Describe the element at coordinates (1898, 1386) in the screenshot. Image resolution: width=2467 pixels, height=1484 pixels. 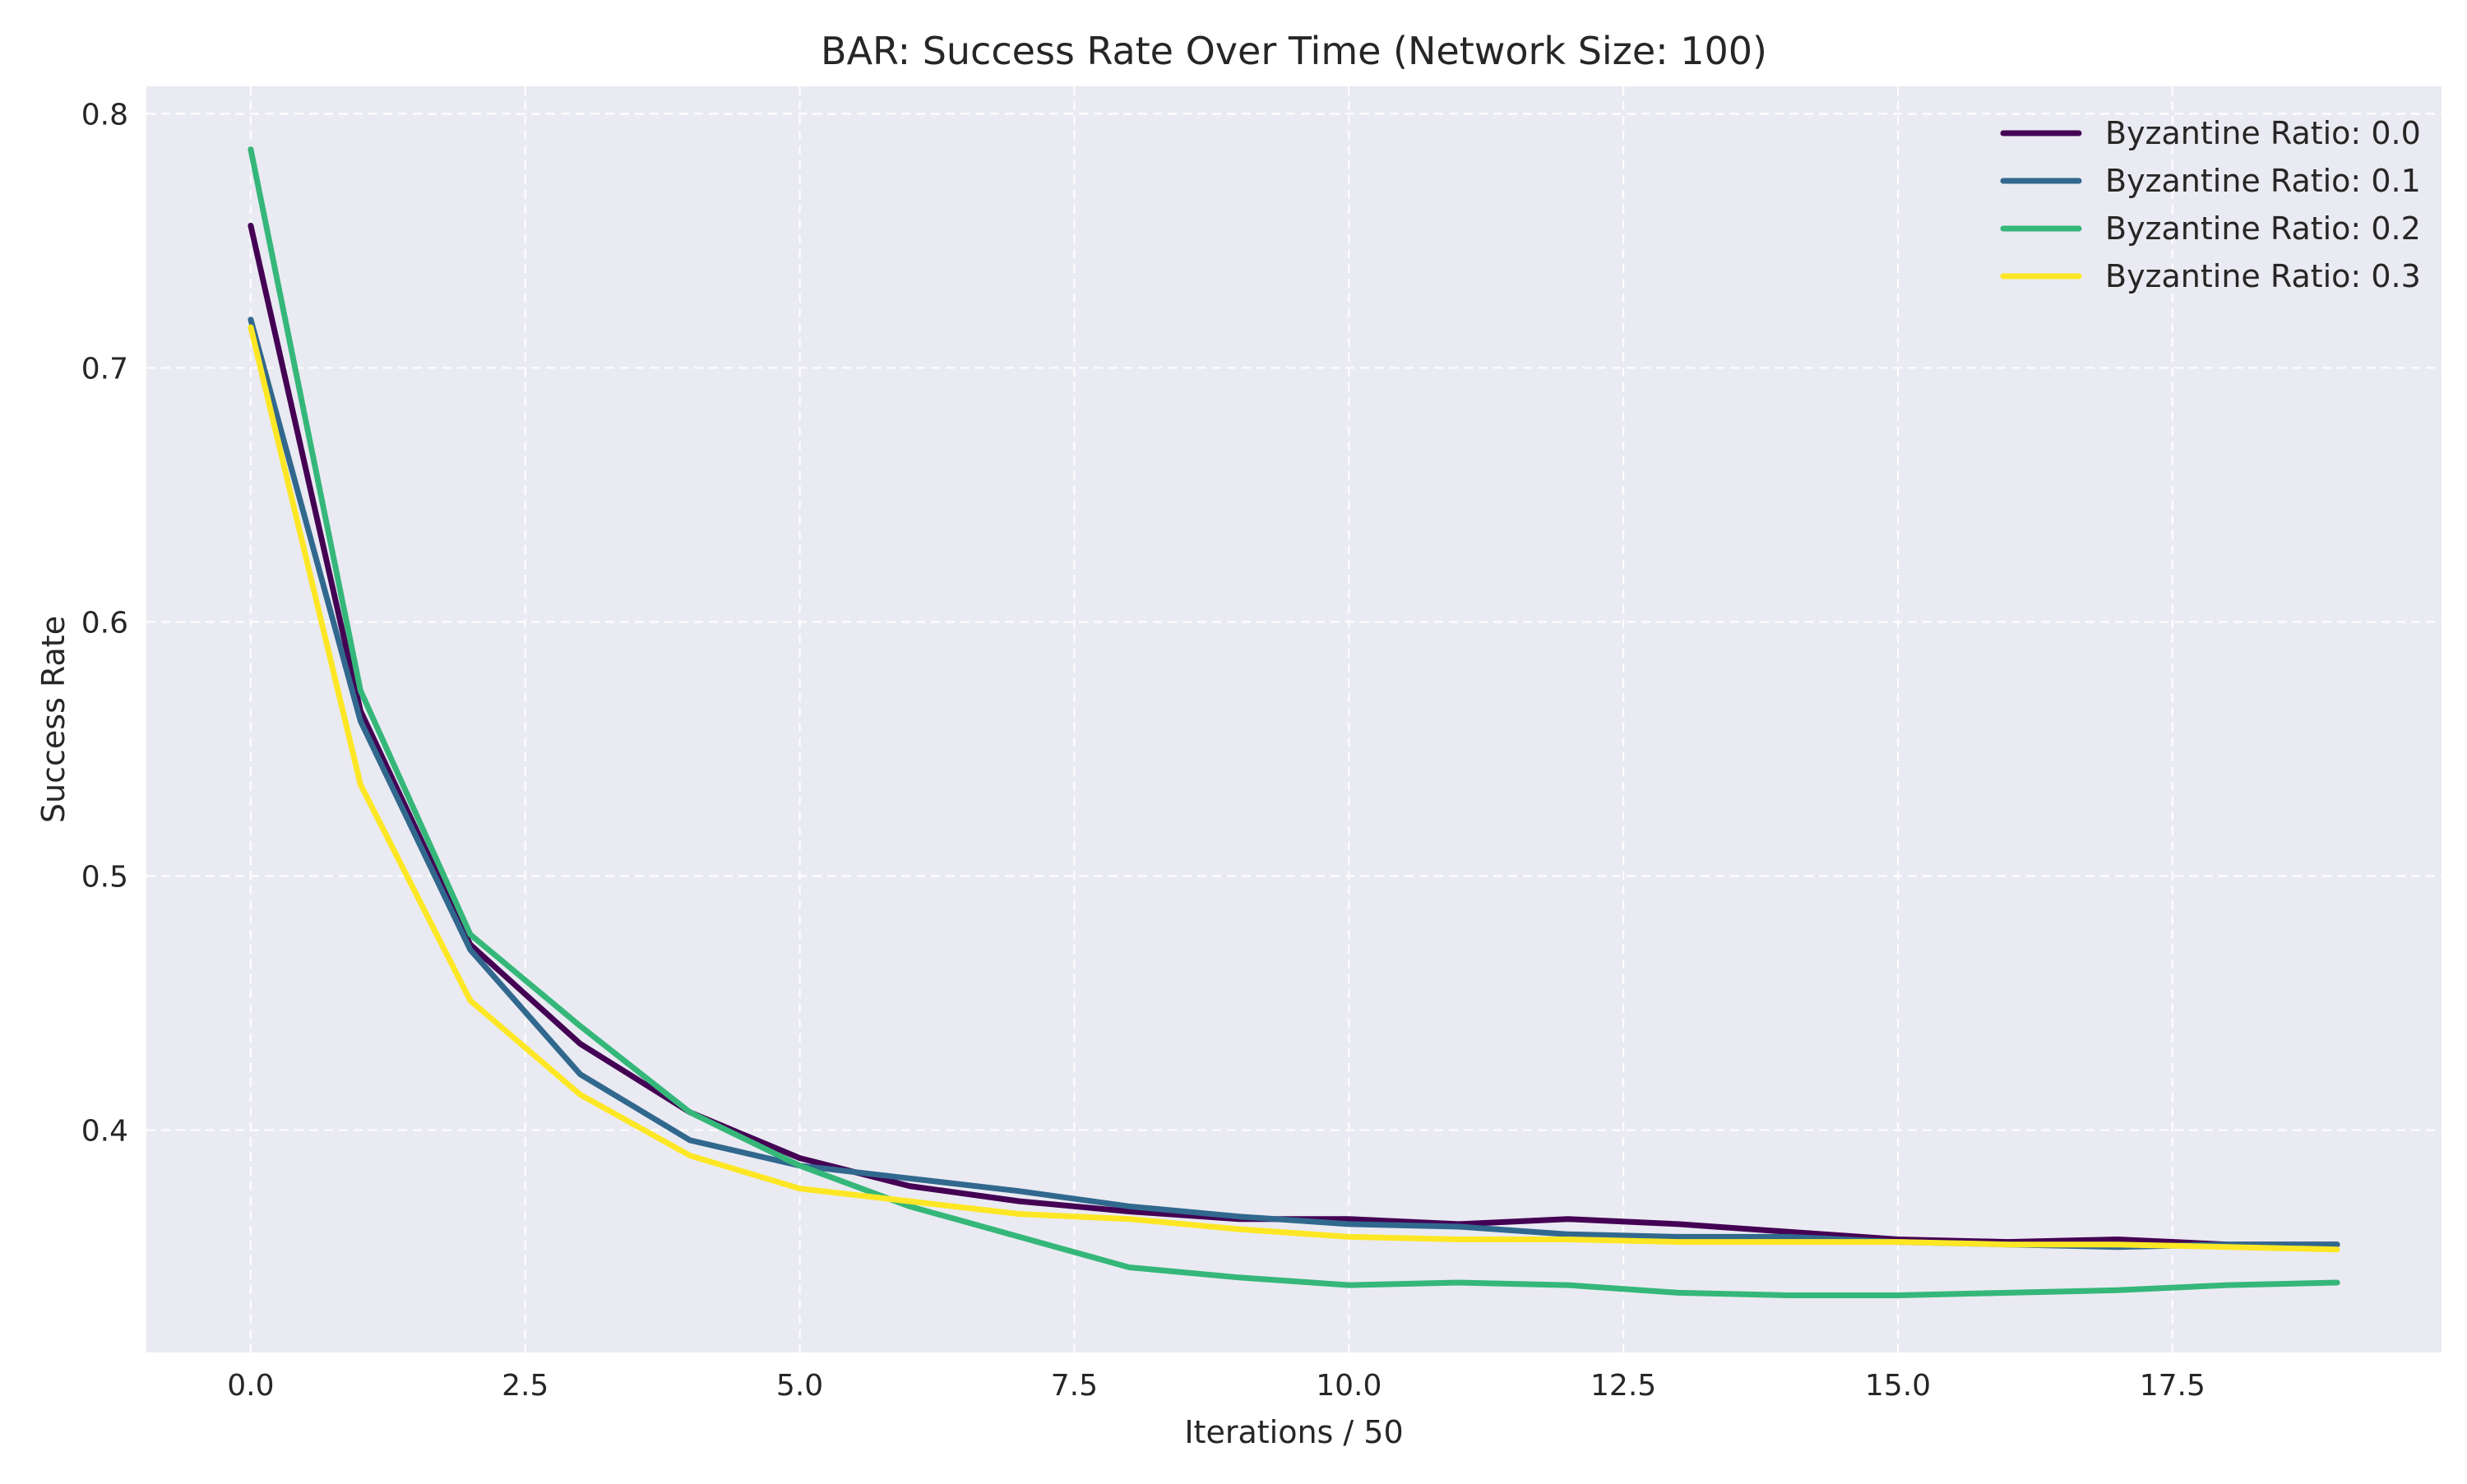
I see `x-tick-label: 15.0` at that location.